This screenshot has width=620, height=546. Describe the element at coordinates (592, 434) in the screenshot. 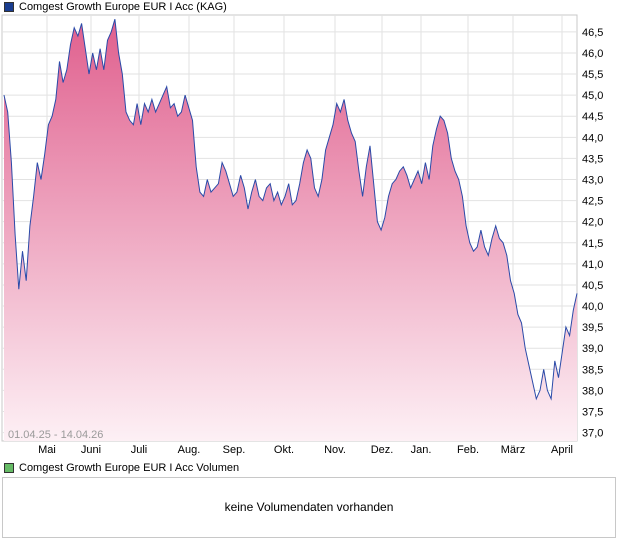

I see `y-tick-label: 37,0` at that location.